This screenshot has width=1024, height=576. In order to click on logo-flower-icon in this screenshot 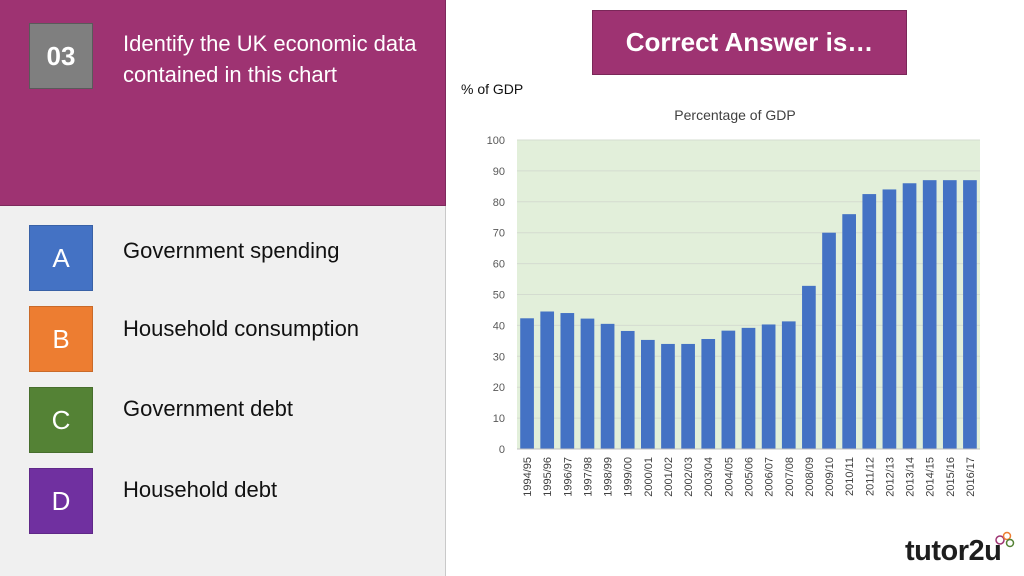, I will do `click(1005, 539)`.